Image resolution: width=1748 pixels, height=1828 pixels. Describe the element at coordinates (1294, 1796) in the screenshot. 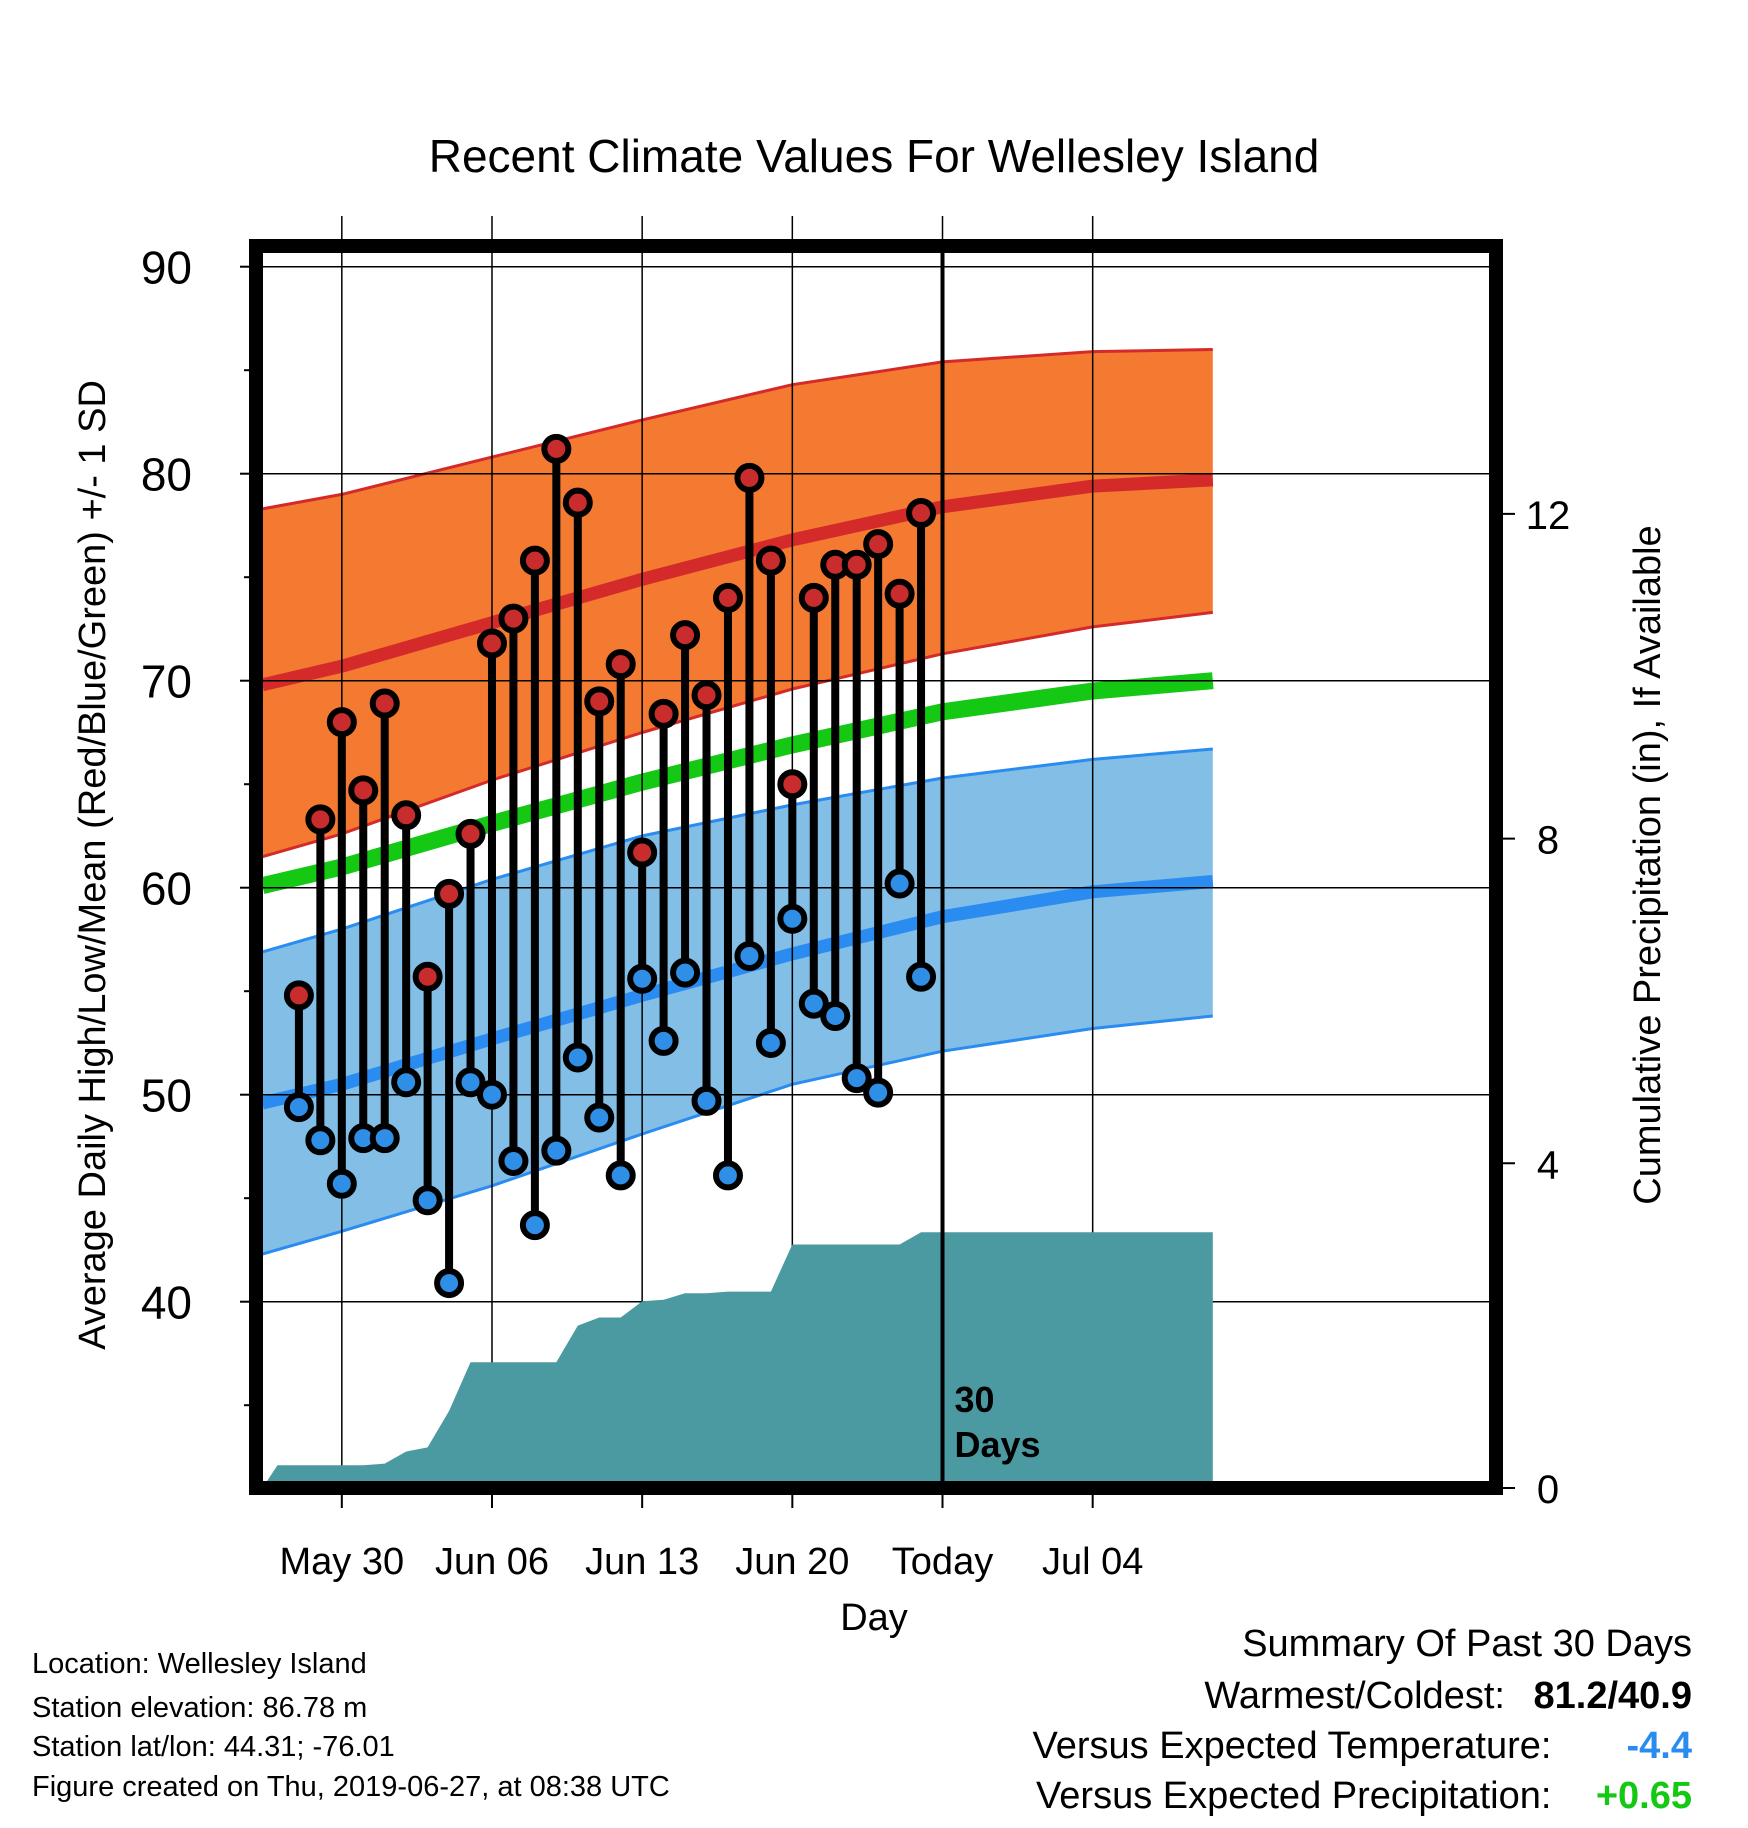

I see `precip-label: Versus Expected Precipitation:` at that location.